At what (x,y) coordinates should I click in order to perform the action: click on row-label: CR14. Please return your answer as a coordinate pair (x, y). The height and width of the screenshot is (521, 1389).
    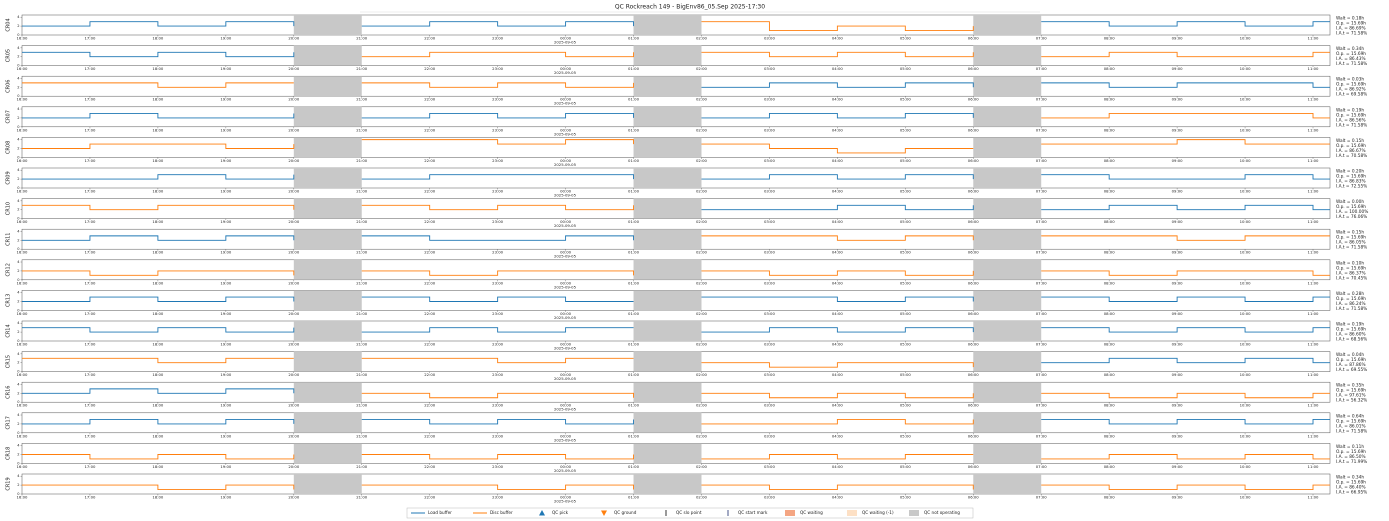
    Looking at the image, I should click on (9, 330).